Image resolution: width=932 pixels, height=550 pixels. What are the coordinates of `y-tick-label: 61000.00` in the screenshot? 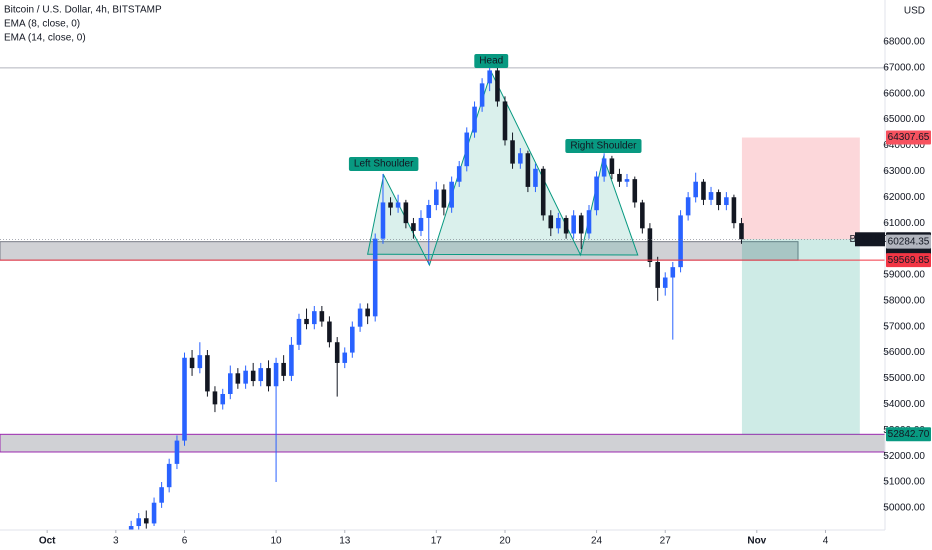 It's located at (904, 223).